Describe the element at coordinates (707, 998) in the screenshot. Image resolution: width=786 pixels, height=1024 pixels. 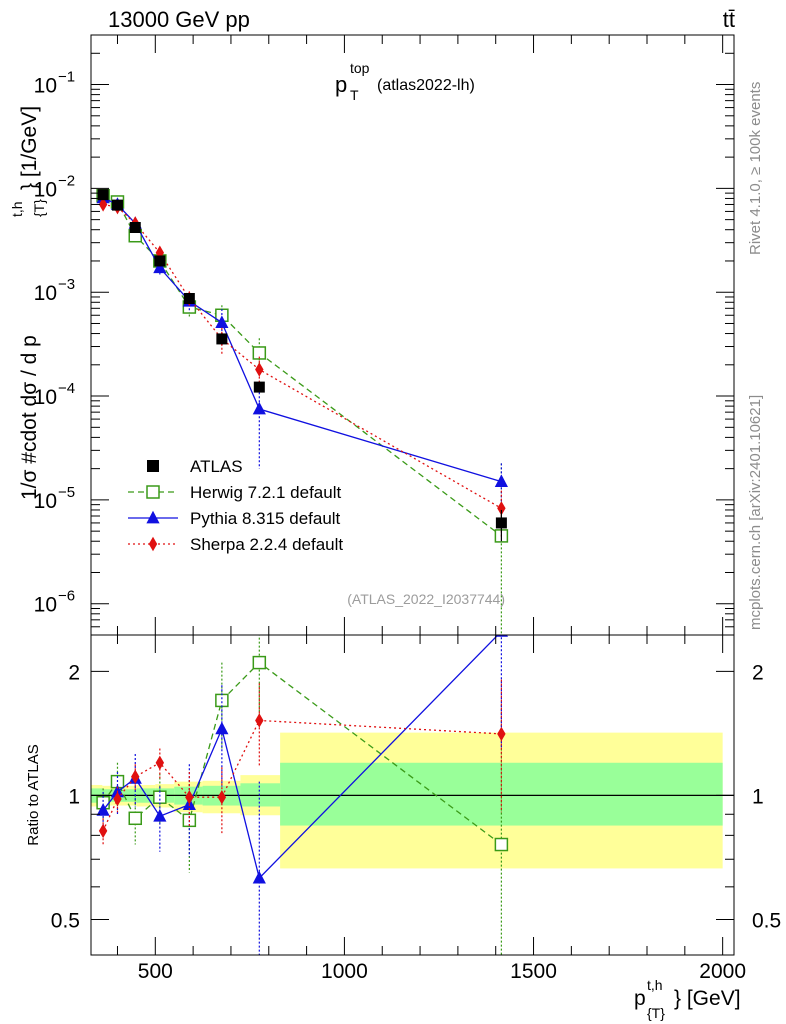
I see `x-label-suffix: } [GeV]` at that location.